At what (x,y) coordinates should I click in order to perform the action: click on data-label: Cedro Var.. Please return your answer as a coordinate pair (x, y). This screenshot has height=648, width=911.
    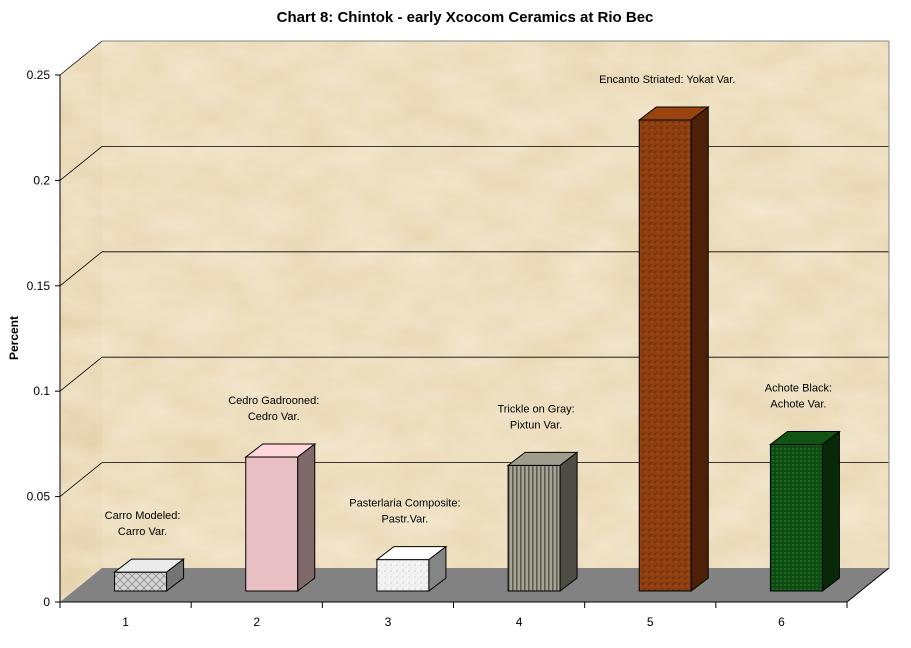
    Looking at the image, I should click on (274, 417).